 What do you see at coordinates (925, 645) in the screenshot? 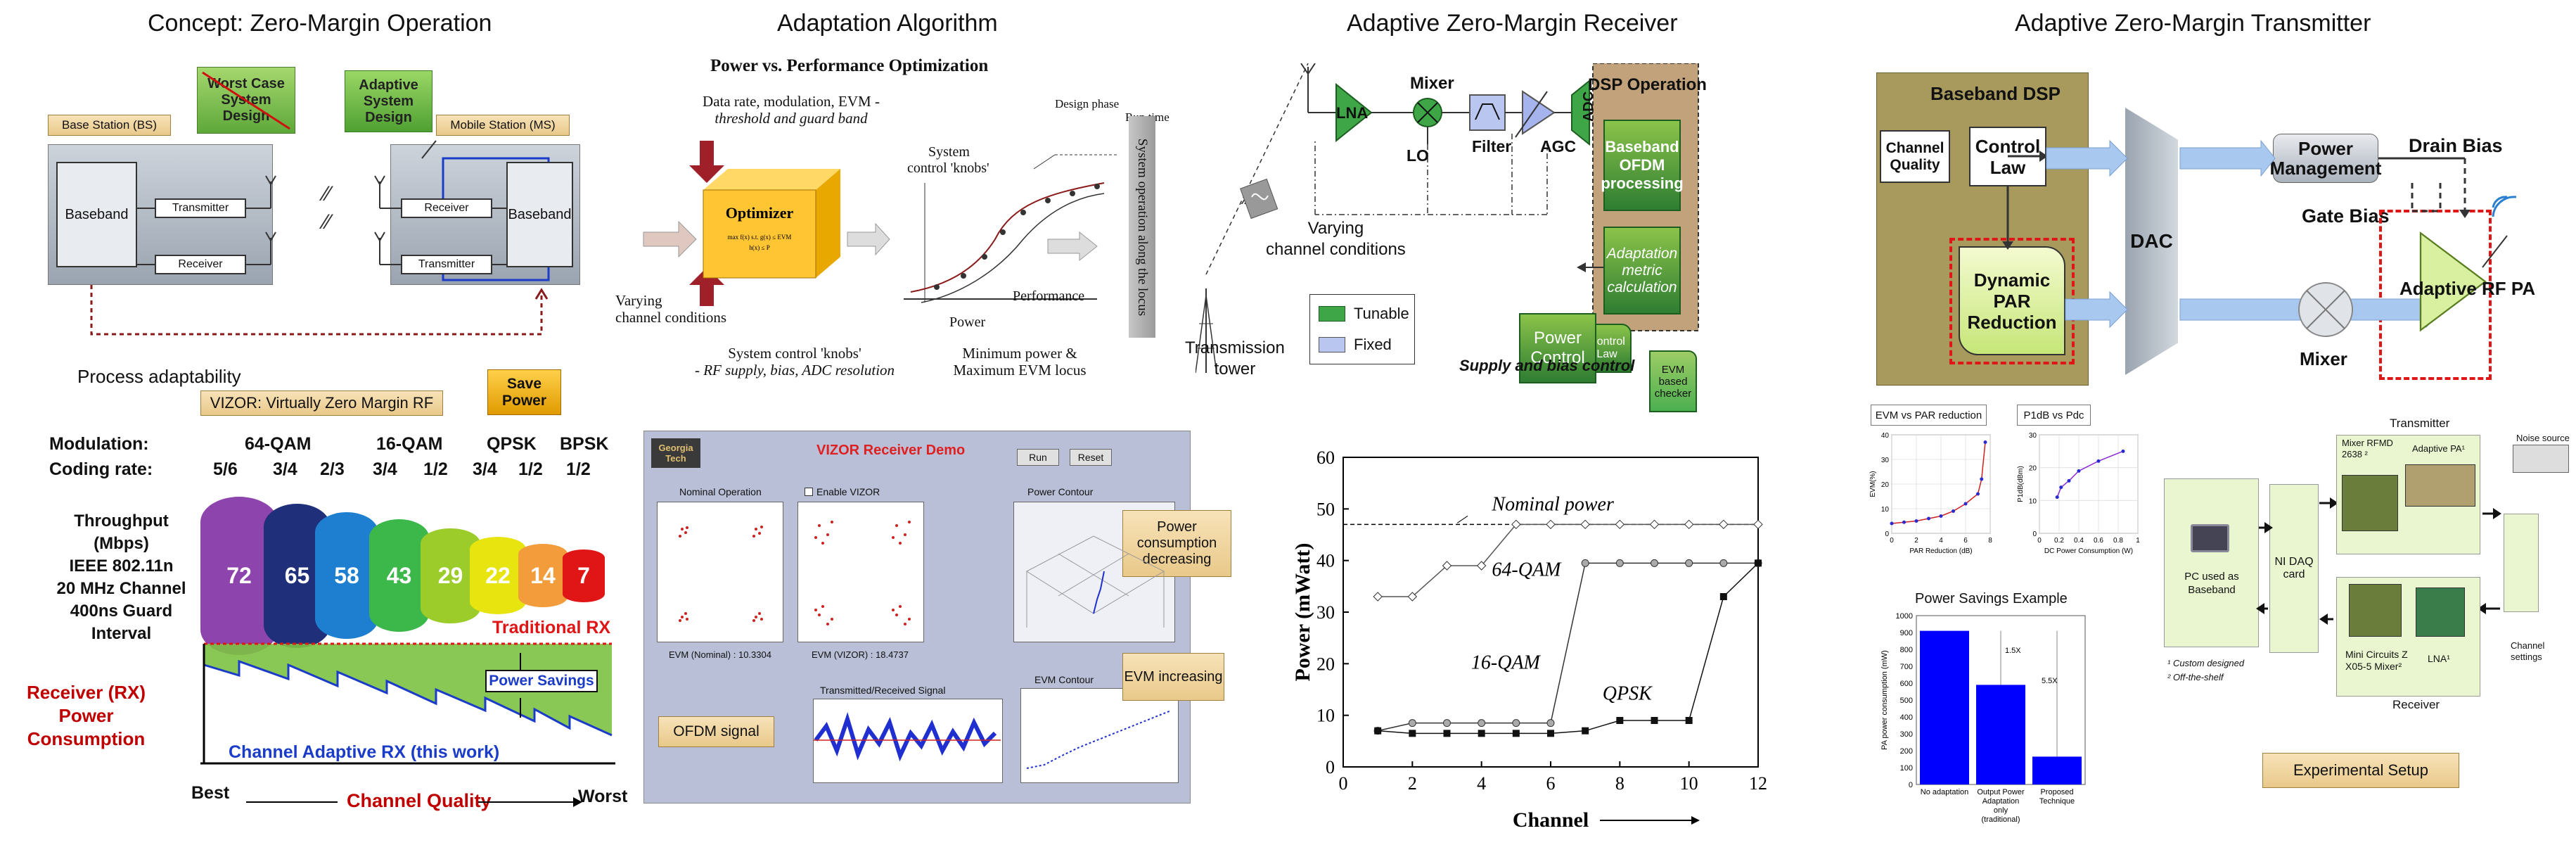
I see `vizor-demo-plots` at bounding box center [925, 645].